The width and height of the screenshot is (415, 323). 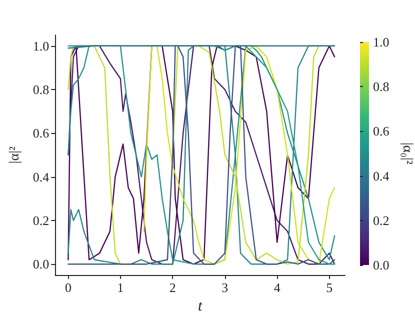 What do you see at coordinates (41, 133) in the screenshot?
I see `y-tick-label: 0.6` at bounding box center [41, 133].